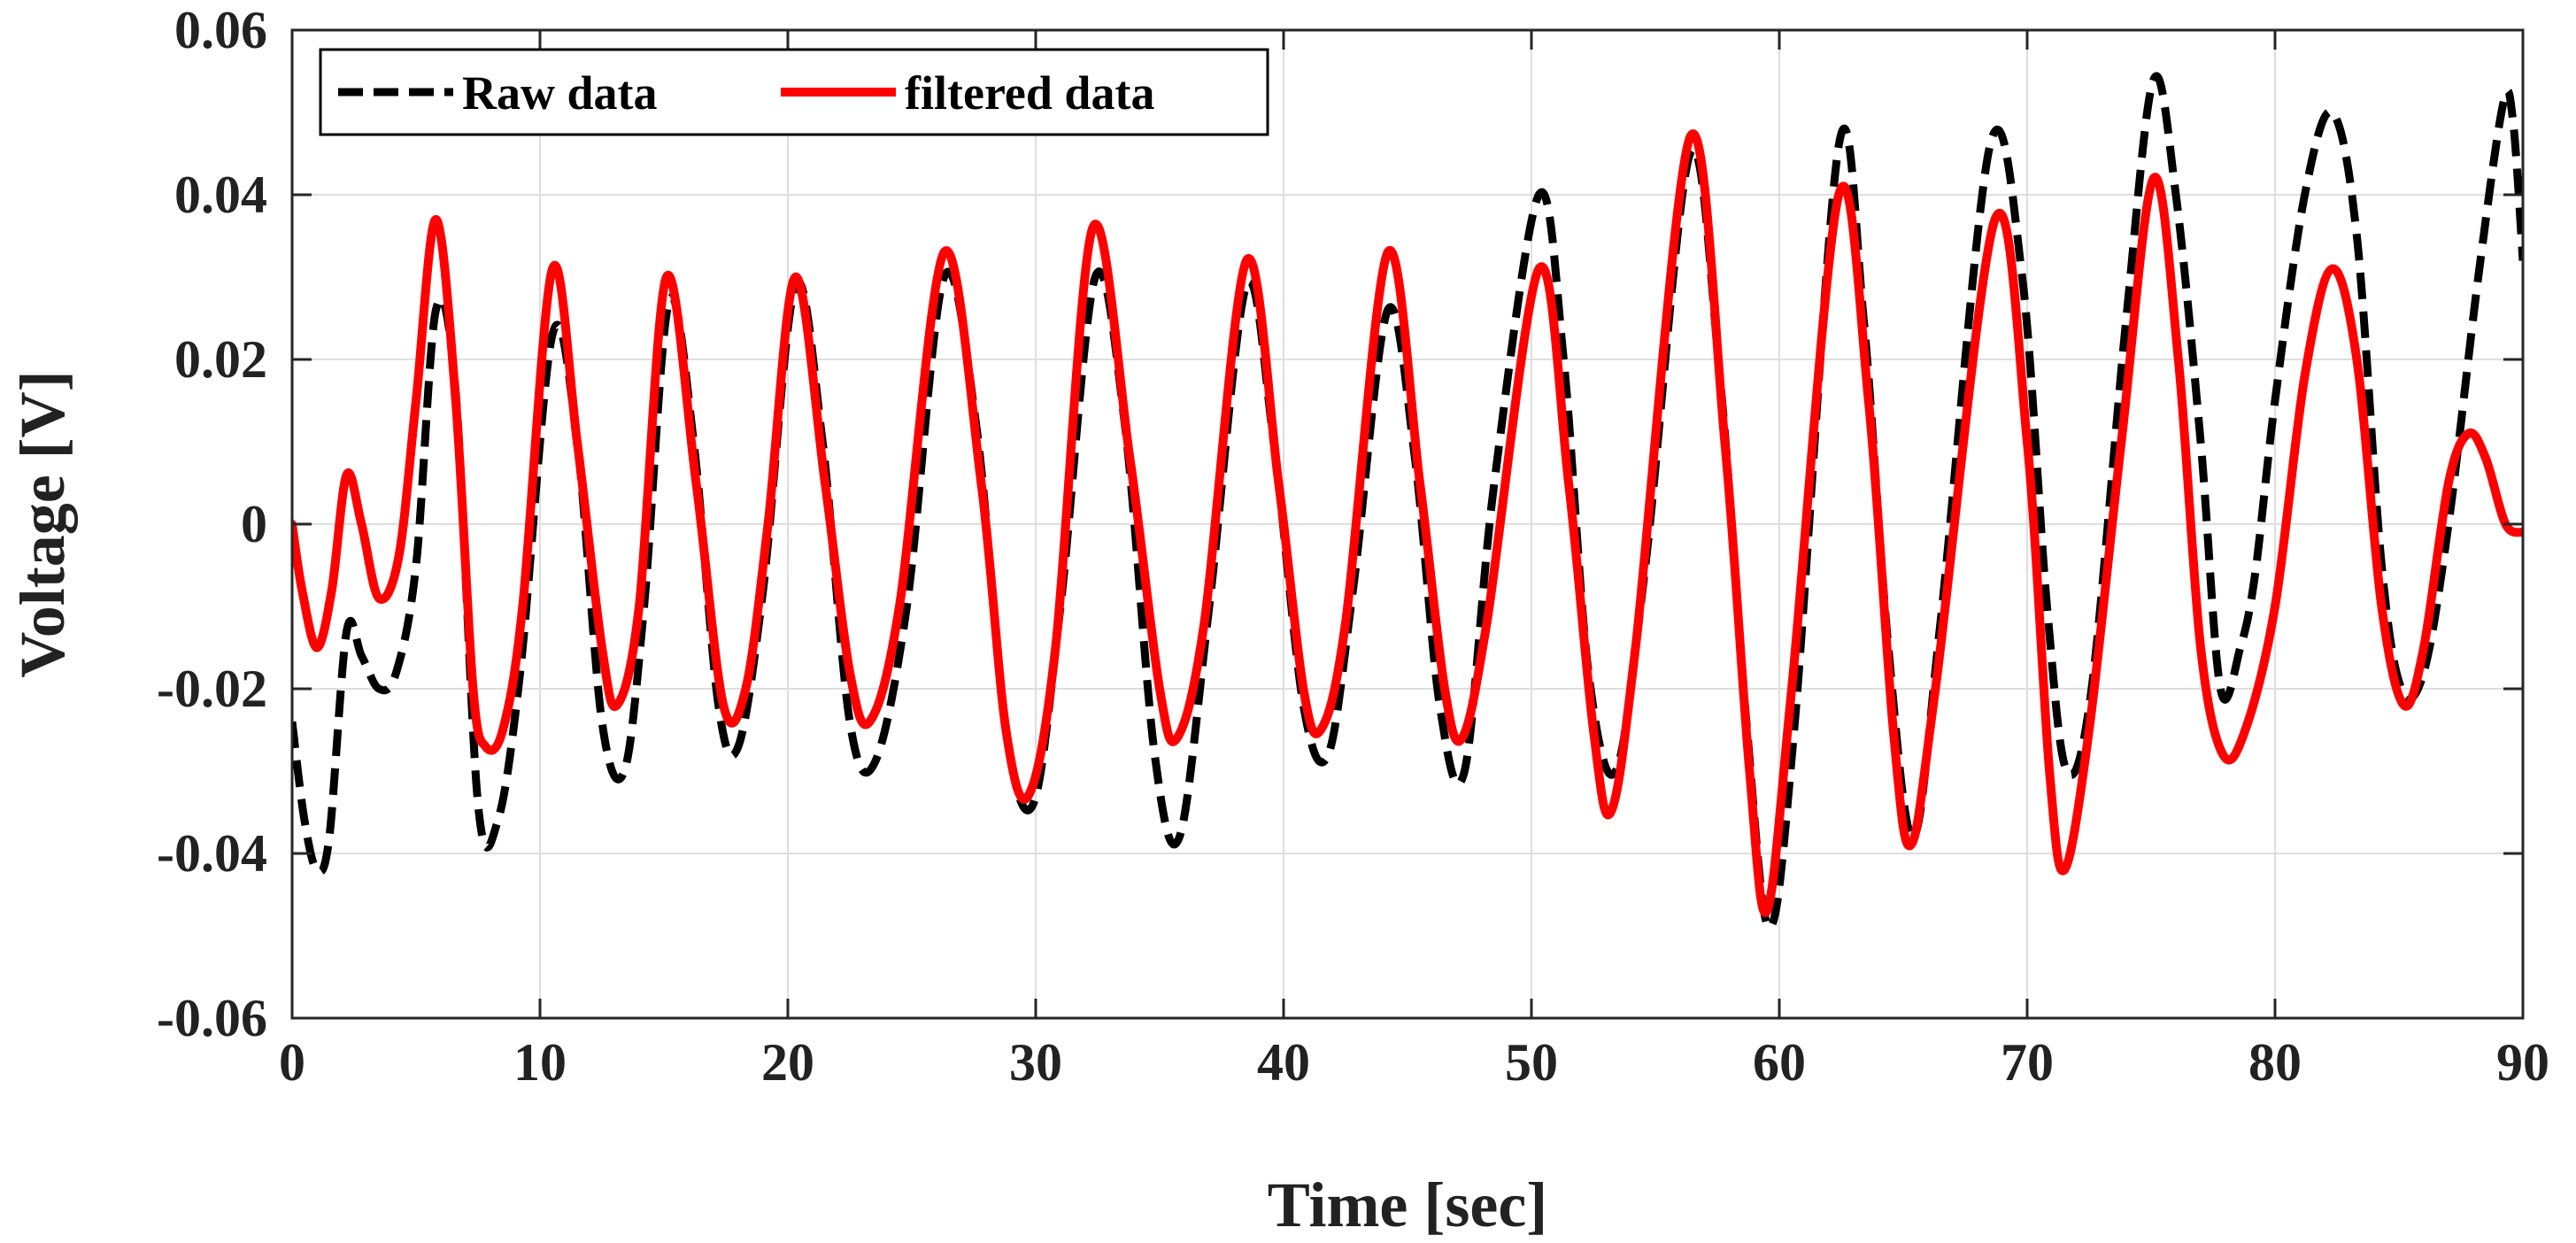 This screenshot has width=2576, height=1243. What do you see at coordinates (1283, 1063) in the screenshot?
I see `x-tick-label: 40` at bounding box center [1283, 1063].